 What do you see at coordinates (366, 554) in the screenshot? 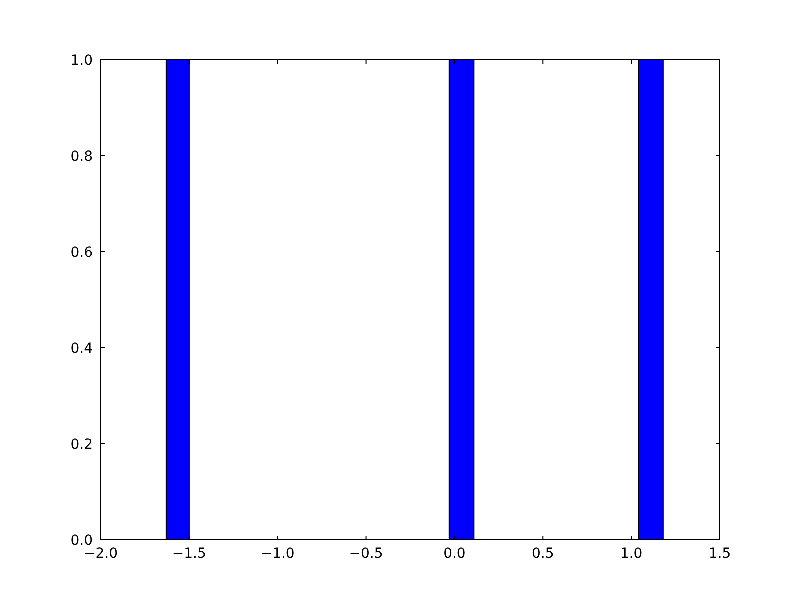
I see `x-tick-label: −0.5` at bounding box center [366, 554].